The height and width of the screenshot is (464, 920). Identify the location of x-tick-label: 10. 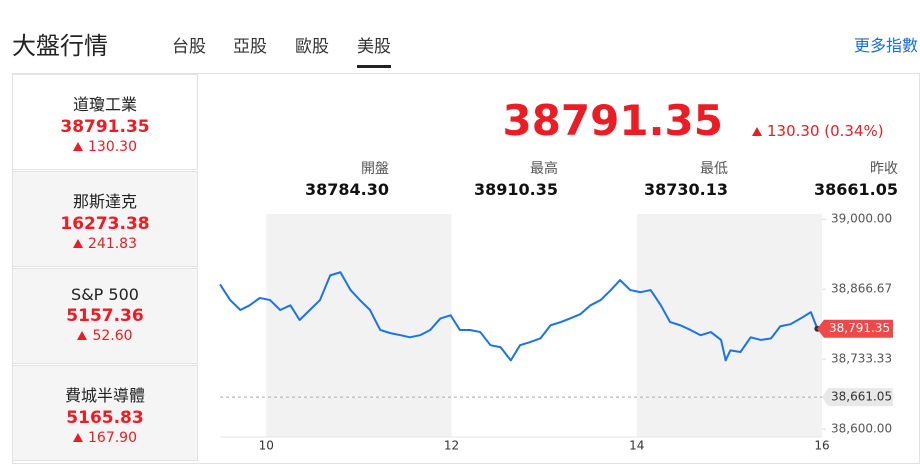
(266, 446).